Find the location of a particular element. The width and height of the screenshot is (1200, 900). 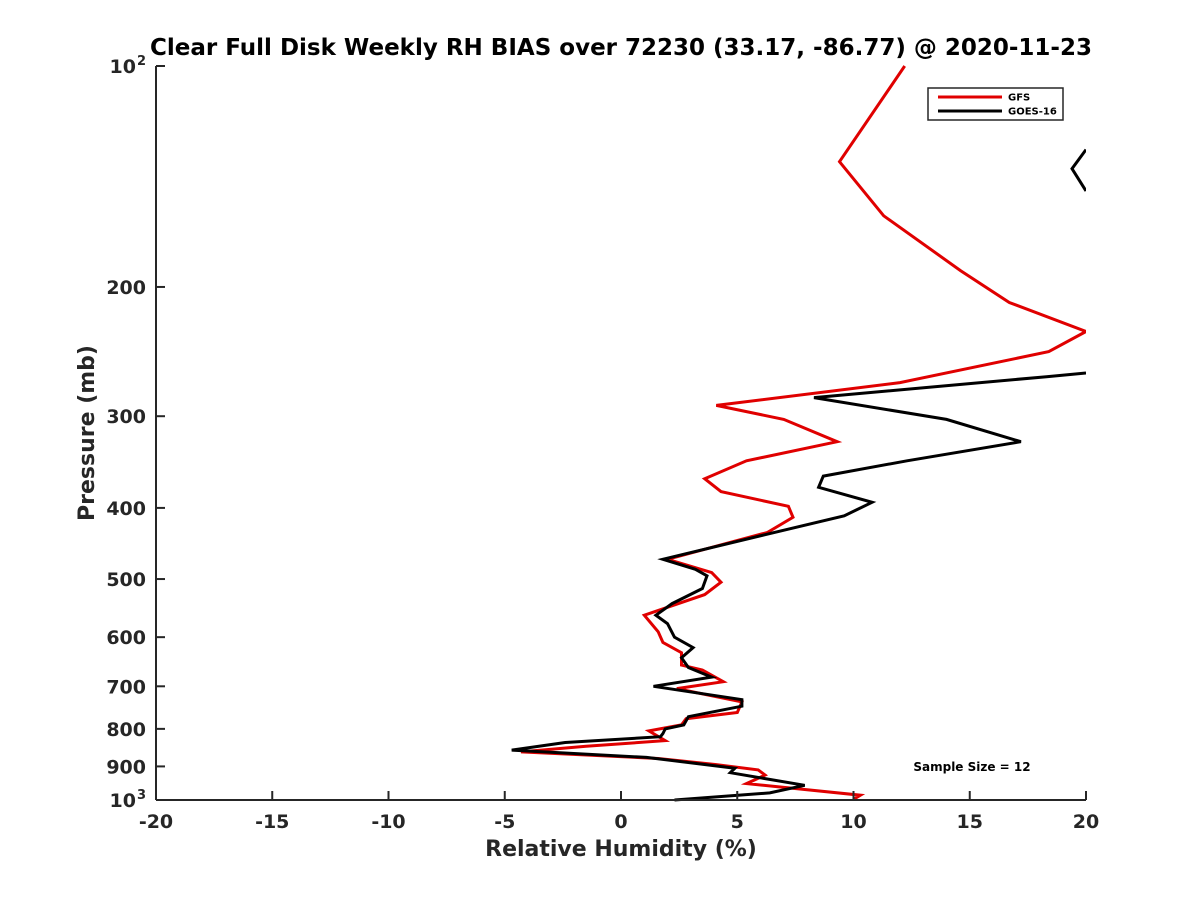

x-axis-label: Relative Humidity (%) is located at coordinates (621, 849).